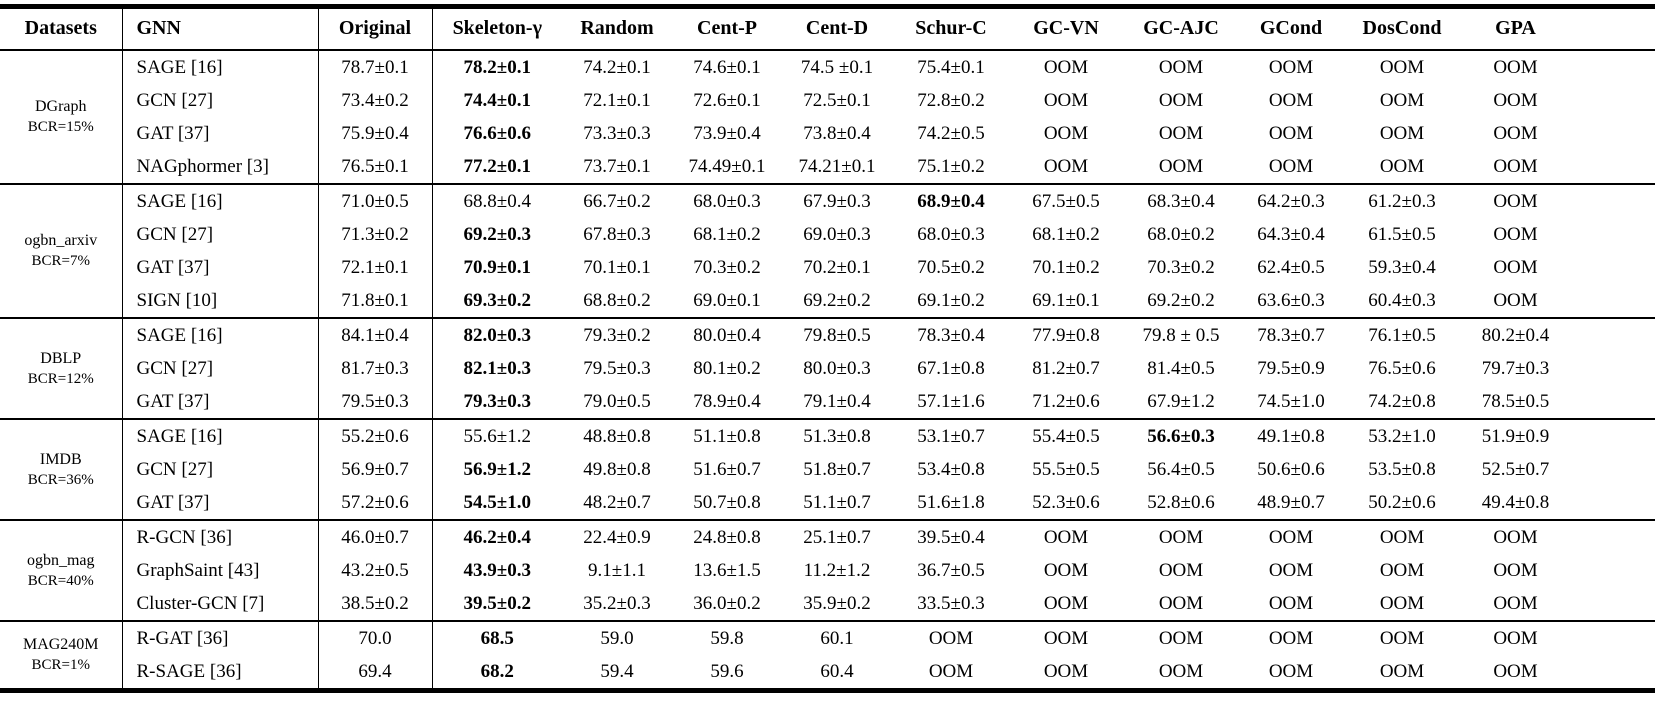 This screenshot has height=703, width=1655. I want to click on dataset-label-mag240m: MAG240M BCR=1%, so click(61, 656).